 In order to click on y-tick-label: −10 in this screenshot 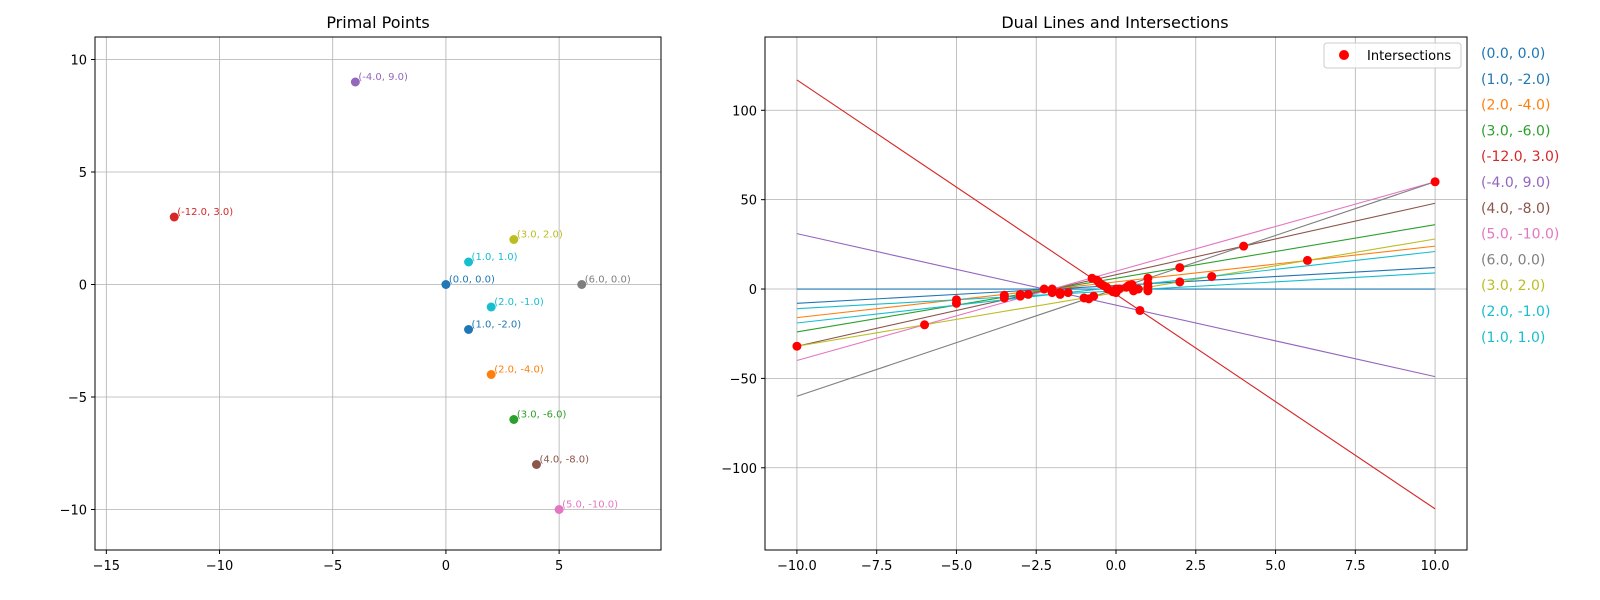, I will do `click(73, 511)`.